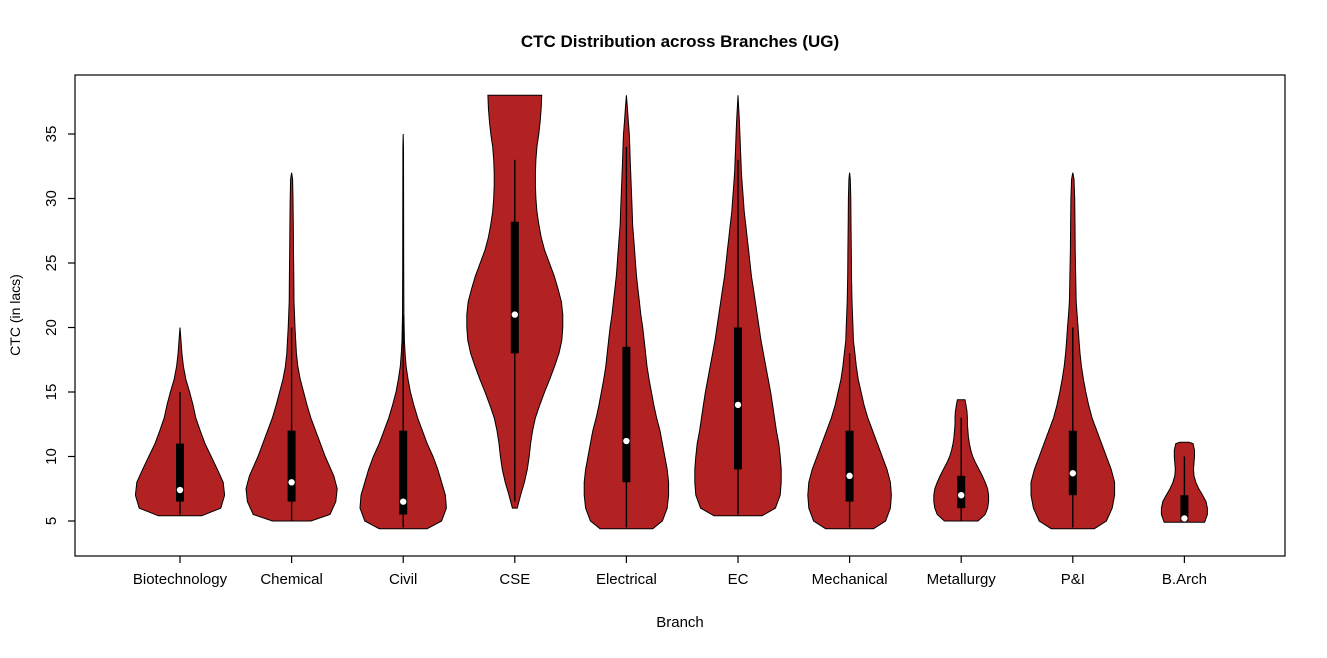  I want to click on violin-mechanical, so click(849, 351).